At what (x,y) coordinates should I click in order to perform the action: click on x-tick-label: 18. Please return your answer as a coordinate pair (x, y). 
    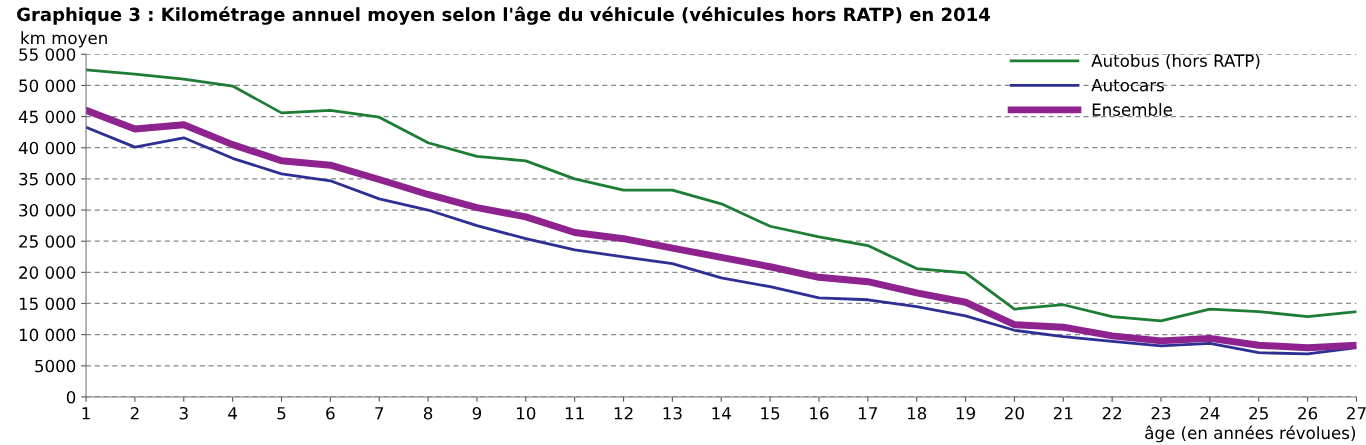
    Looking at the image, I should click on (917, 413).